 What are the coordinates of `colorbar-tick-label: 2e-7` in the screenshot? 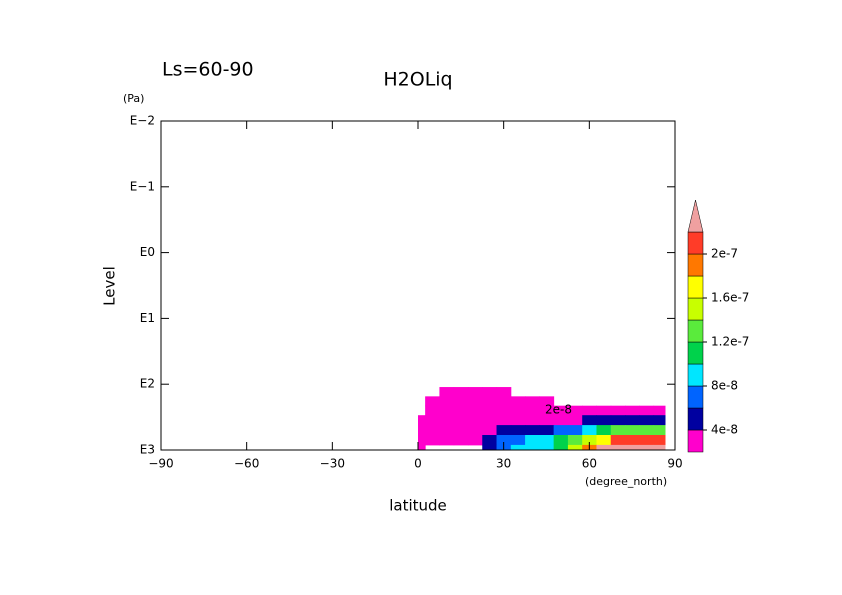 It's located at (724, 254).